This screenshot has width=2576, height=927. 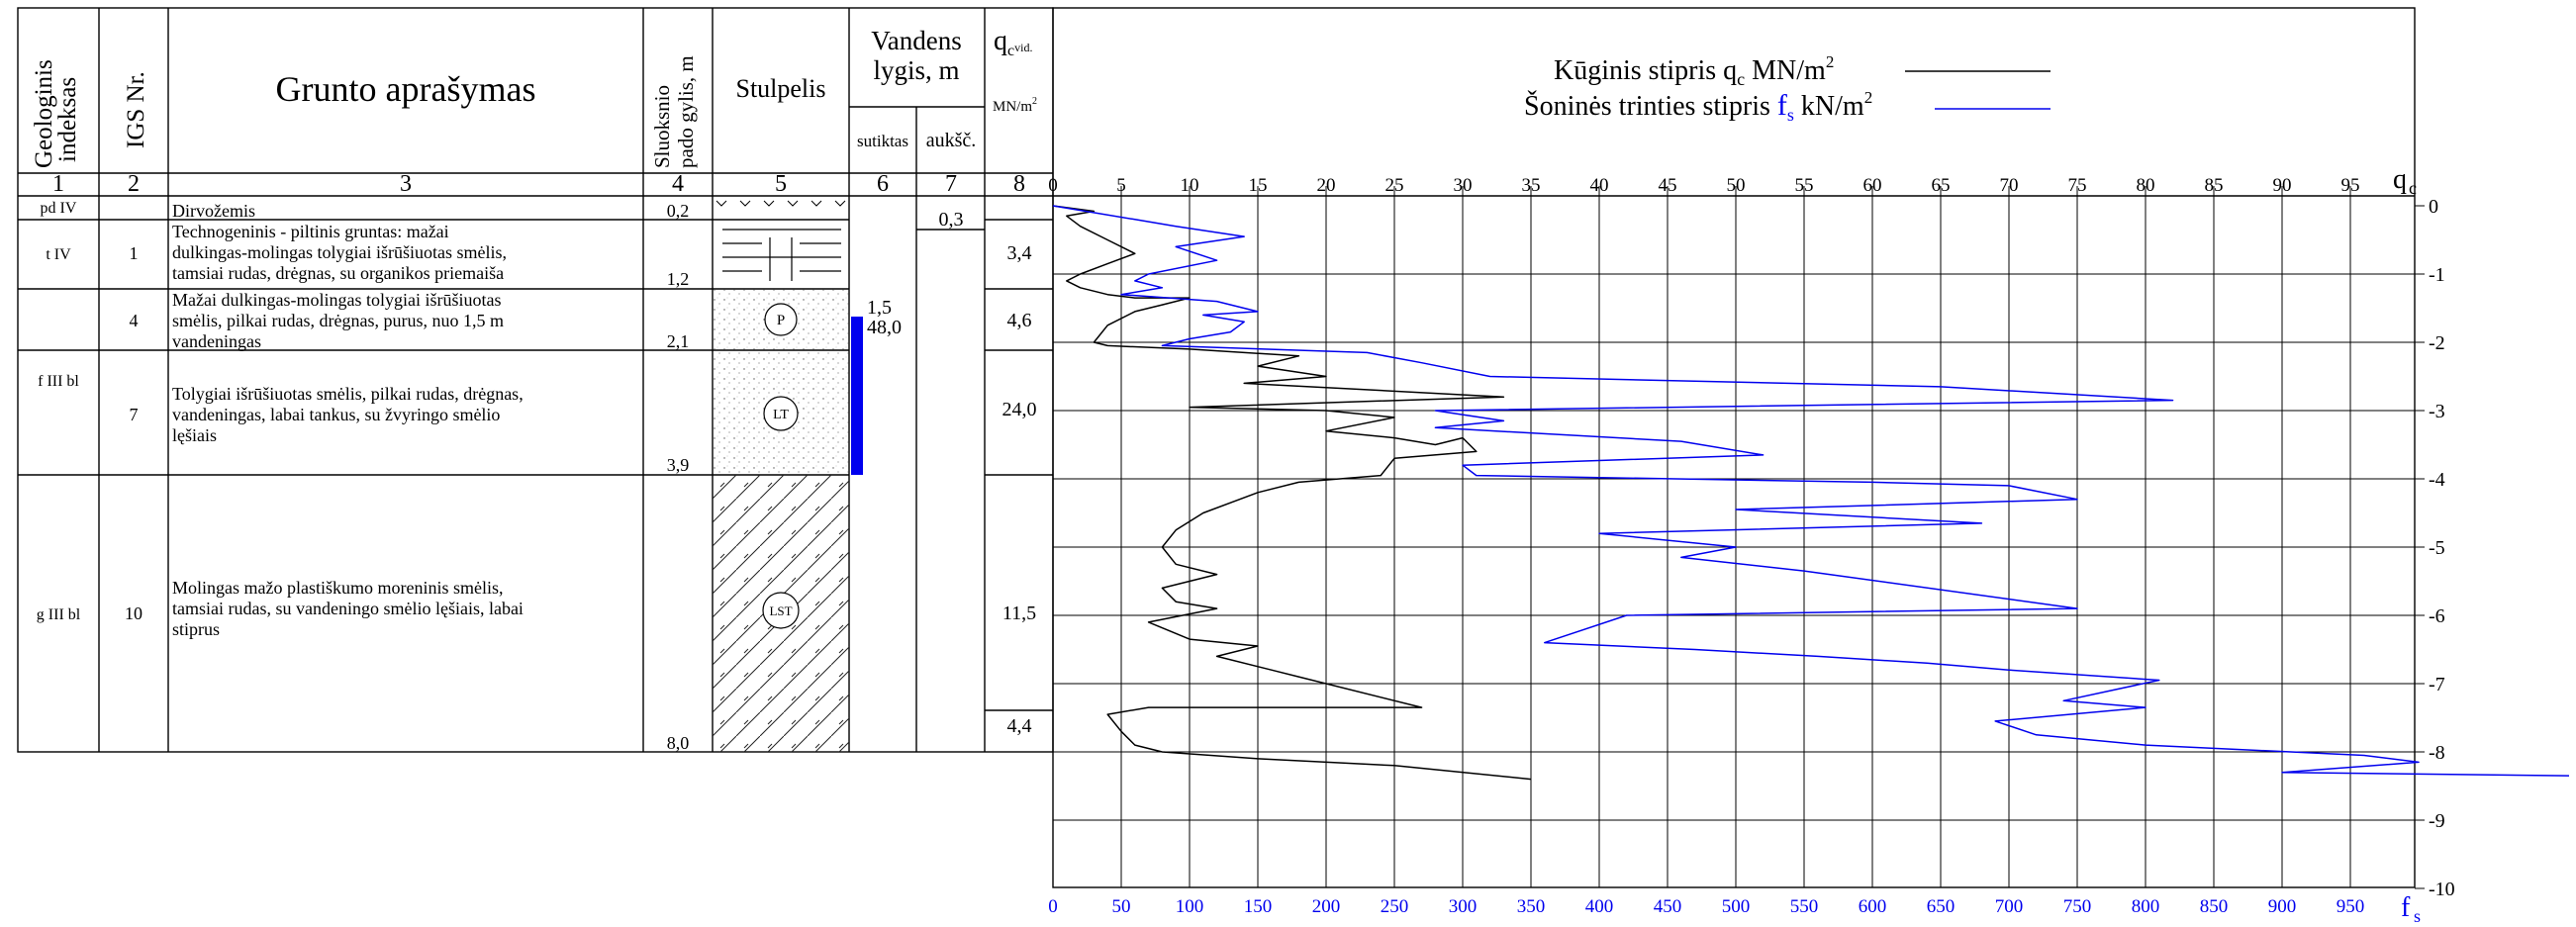 I want to click on layer-index: t IV, so click(x=58, y=254).